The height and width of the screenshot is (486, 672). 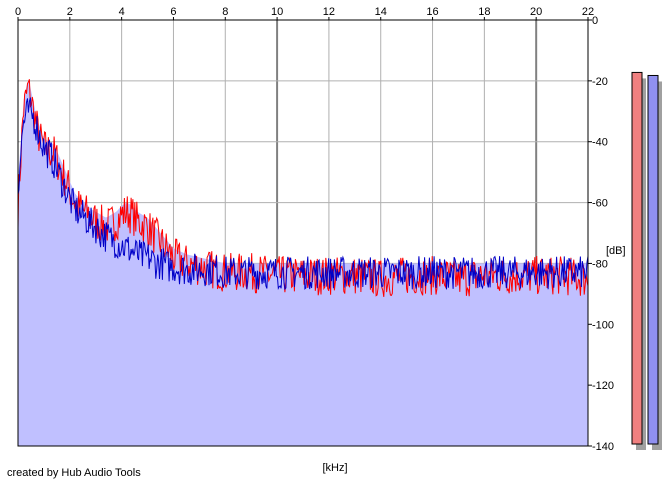 What do you see at coordinates (70, 12) in the screenshot?
I see `x-tick-label: 2` at bounding box center [70, 12].